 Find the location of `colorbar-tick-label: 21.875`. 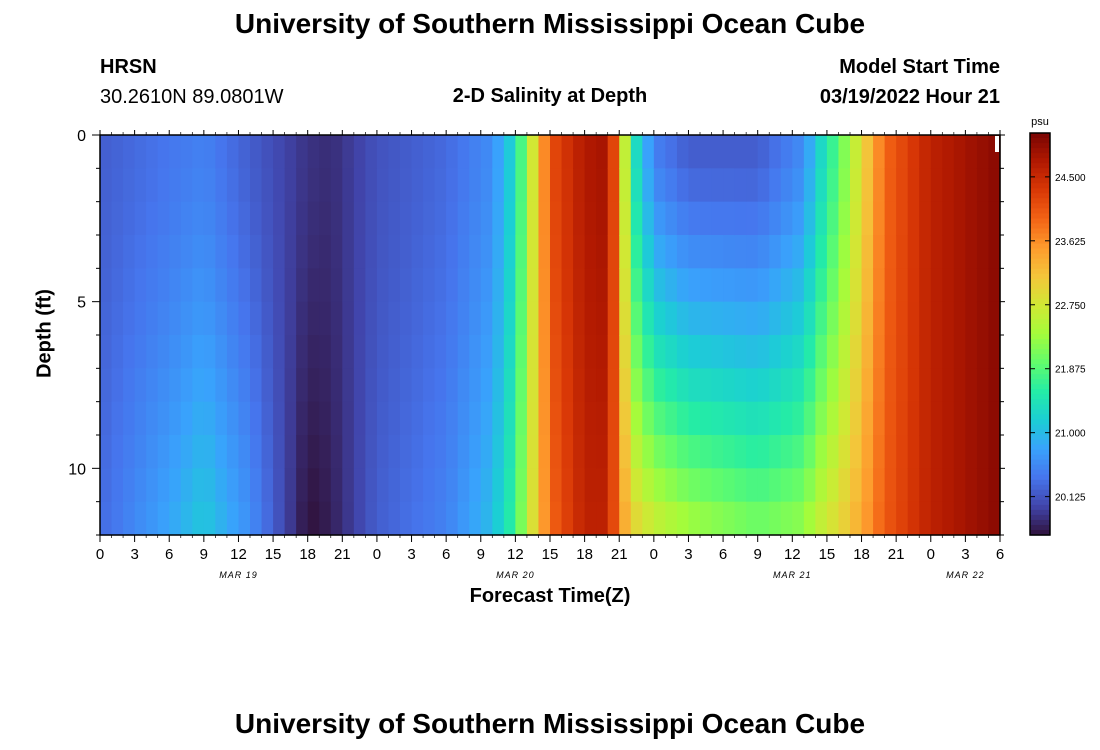

colorbar-tick-label: 21.875 is located at coordinates (1070, 370).